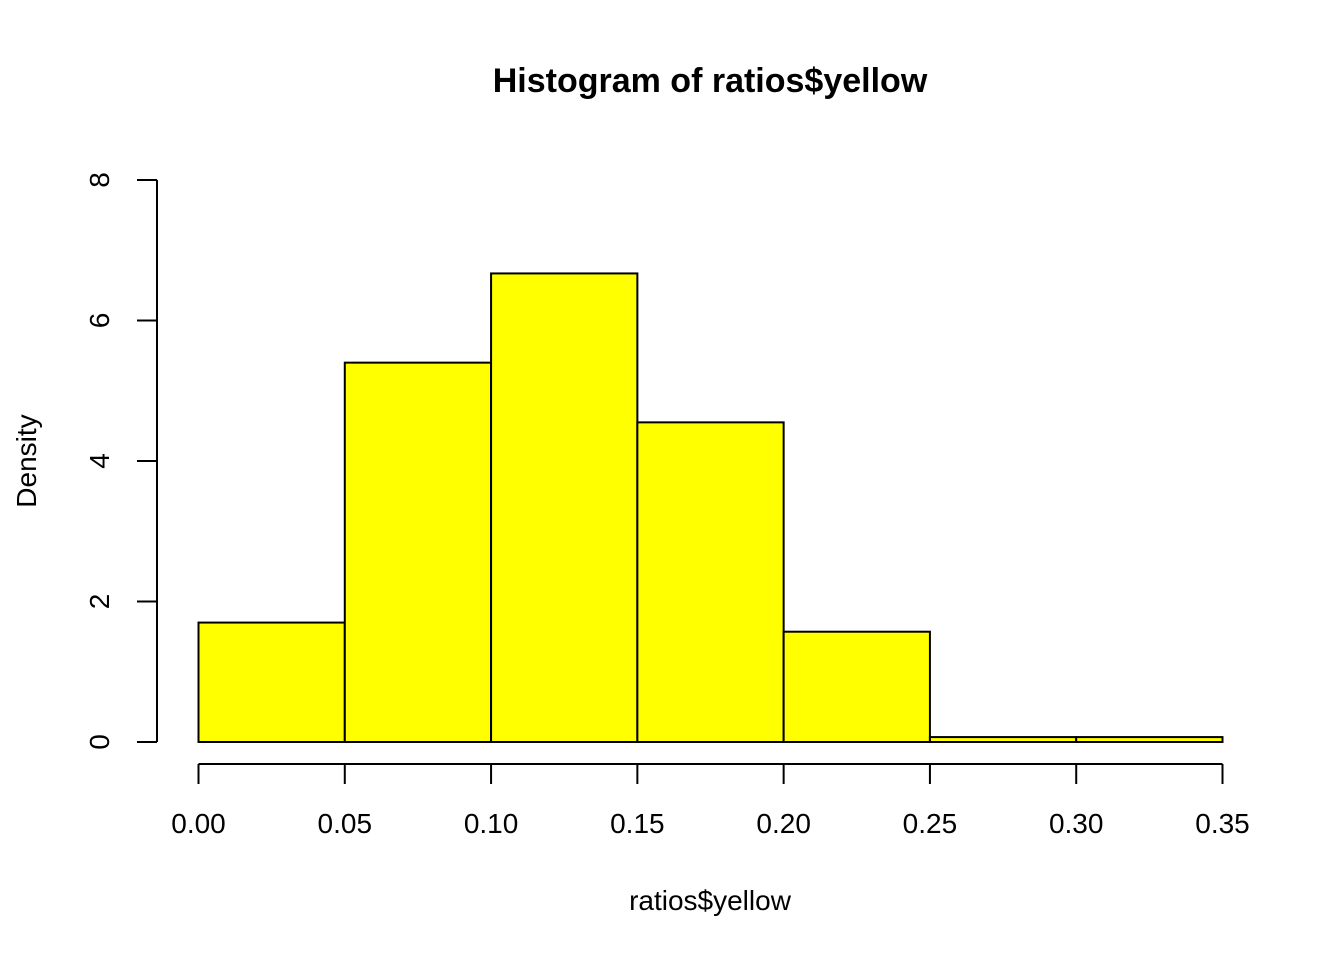  I want to click on x-tick-label-5: 0.25, so click(930, 823).